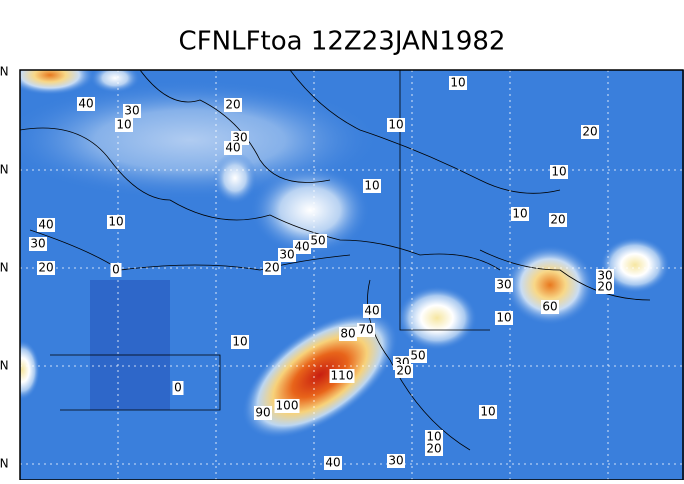  I want to click on contour-label: 60, so click(549, 307).